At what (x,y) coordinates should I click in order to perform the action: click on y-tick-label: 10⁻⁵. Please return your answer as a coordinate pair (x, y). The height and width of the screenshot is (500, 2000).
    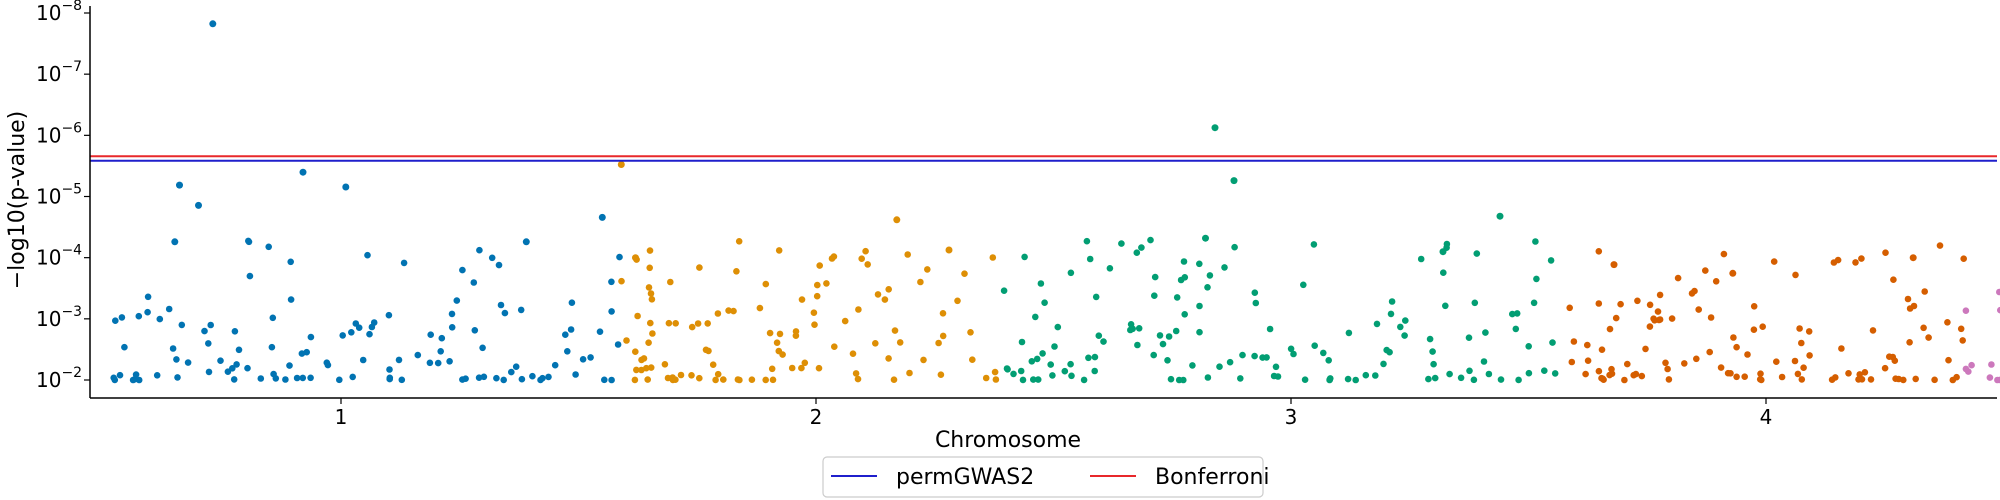
    Looking at the image, I should click on (59, 195).